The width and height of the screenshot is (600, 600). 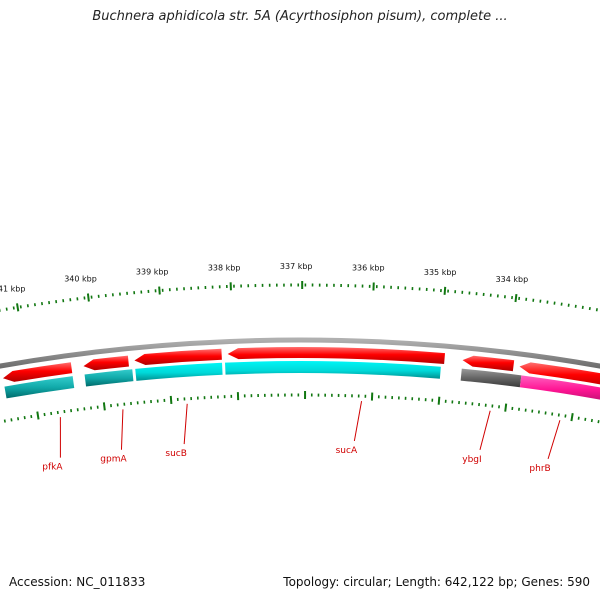 I want to click on gene-label-pfkA: pfkA, so click(x=52, y=468).